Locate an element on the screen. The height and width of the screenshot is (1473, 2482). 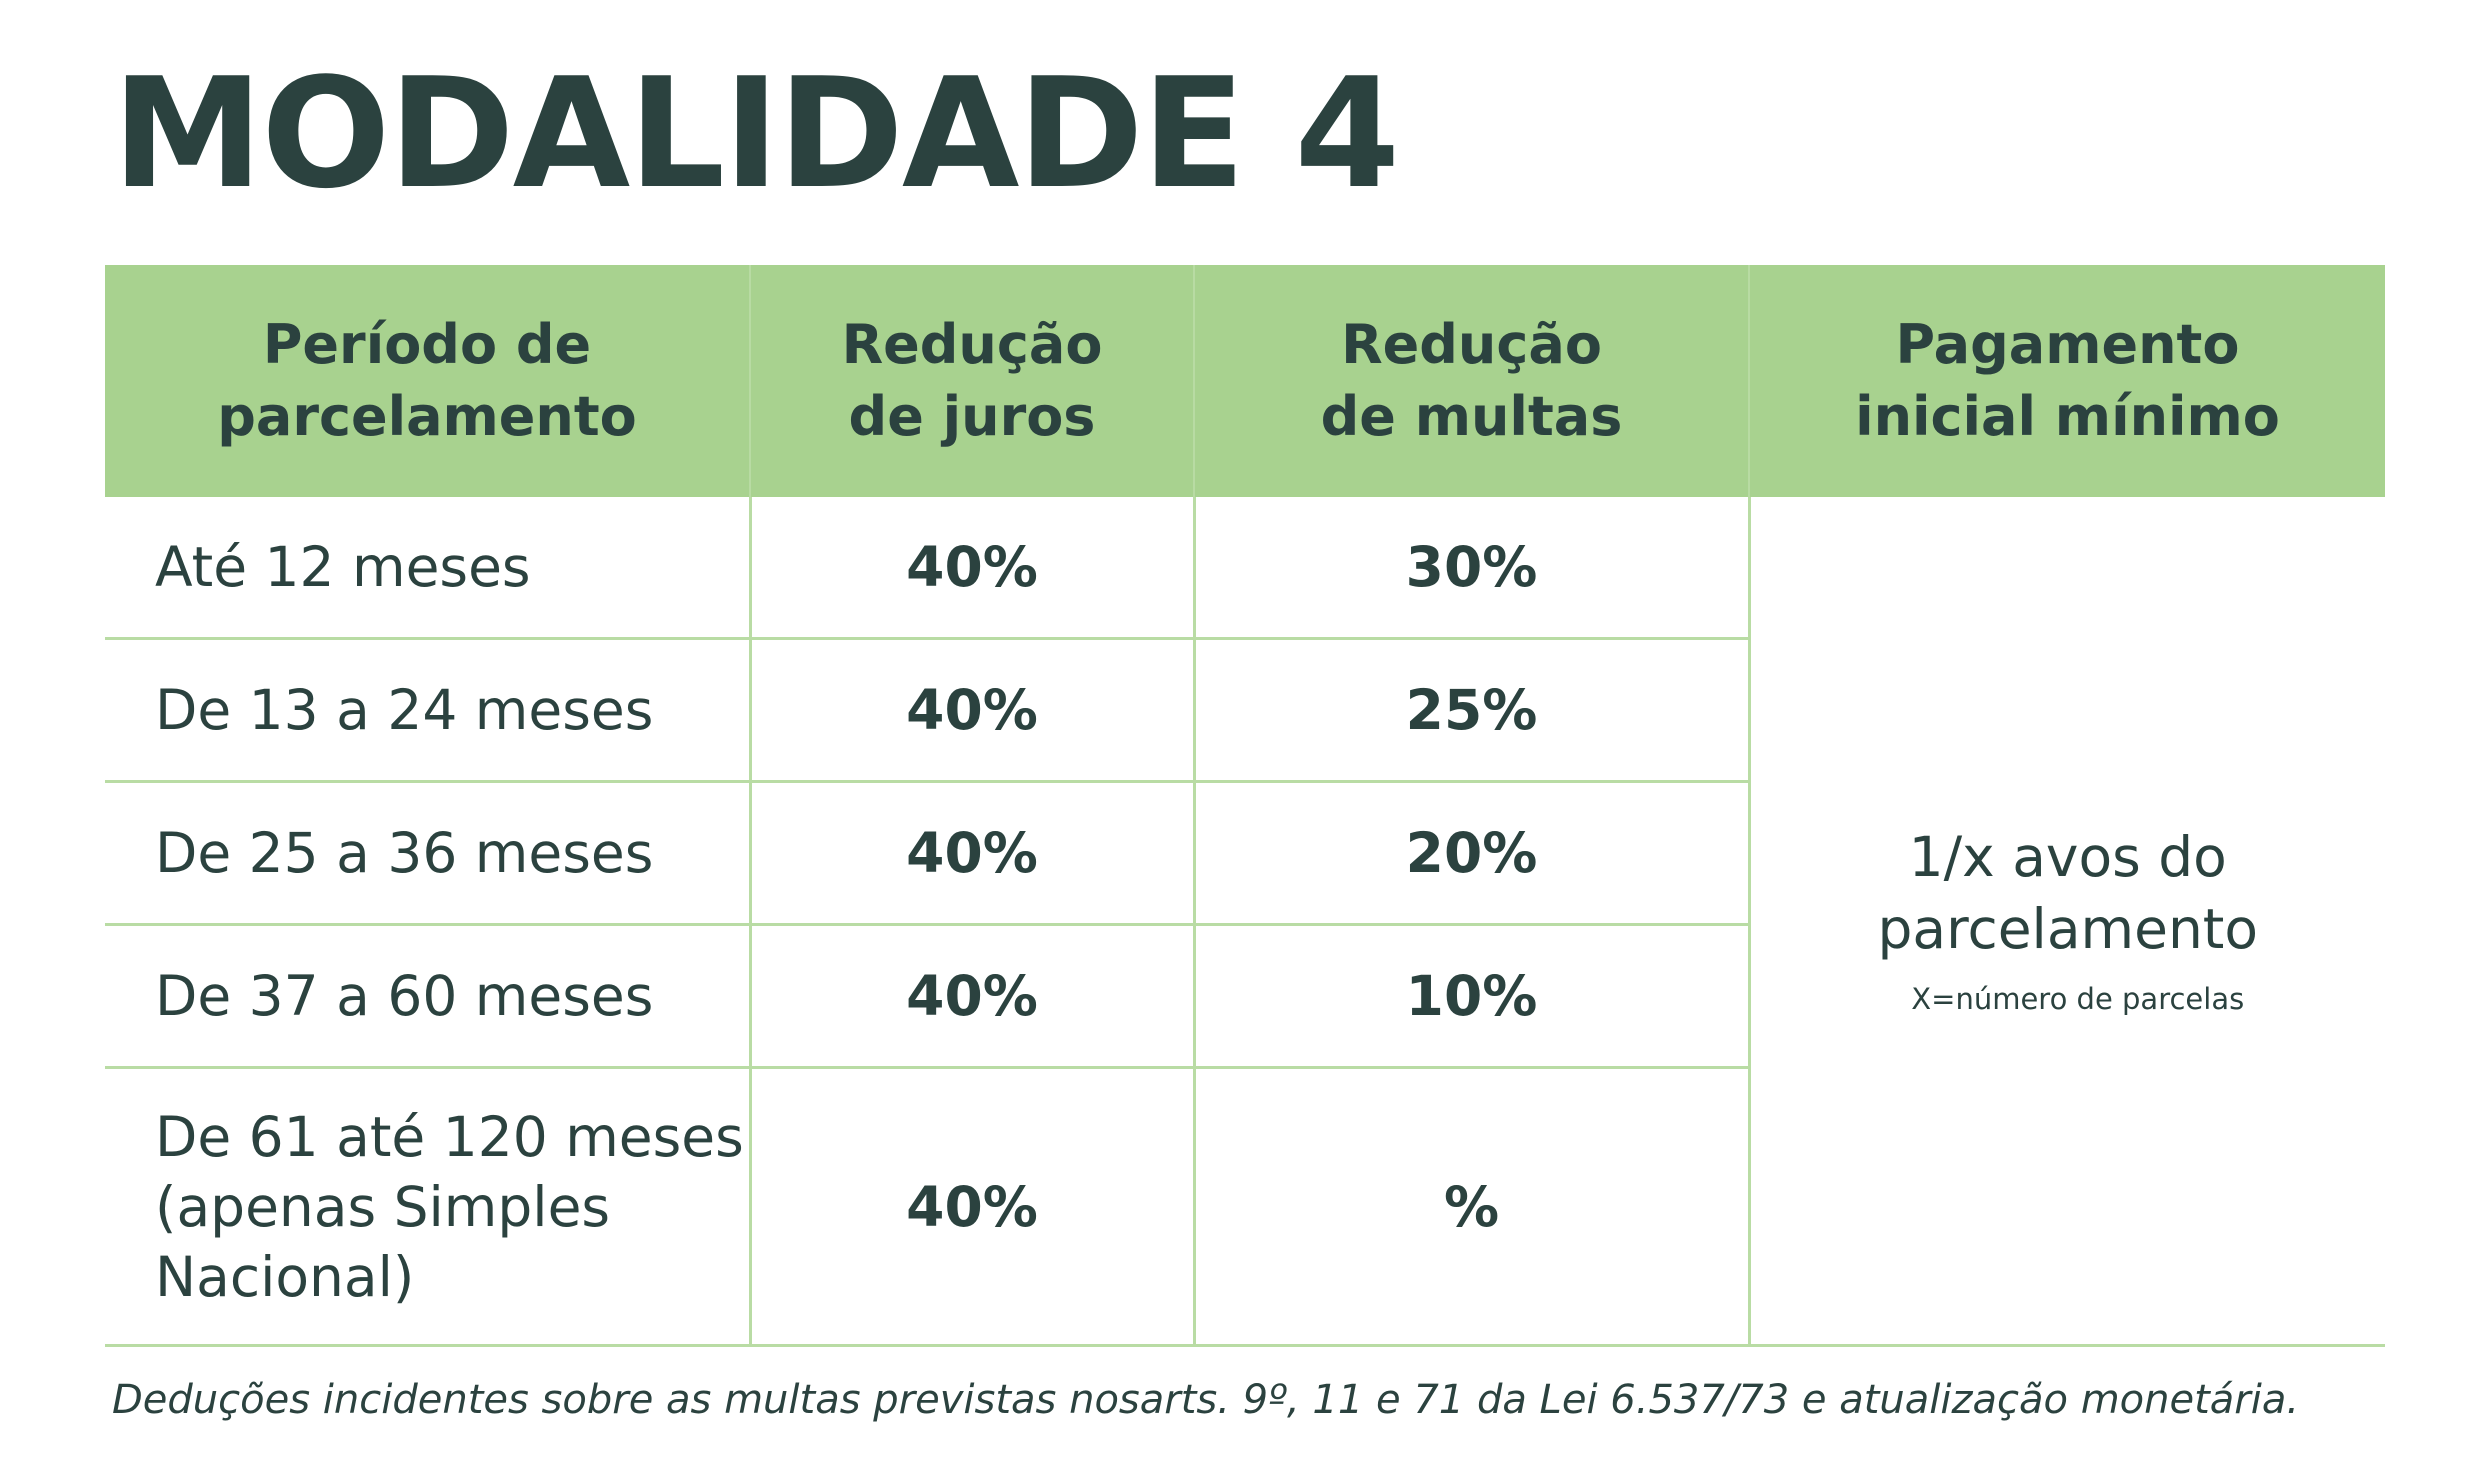
header-reducao-multas: Redução de multas is located at coordinates (1471, 381).